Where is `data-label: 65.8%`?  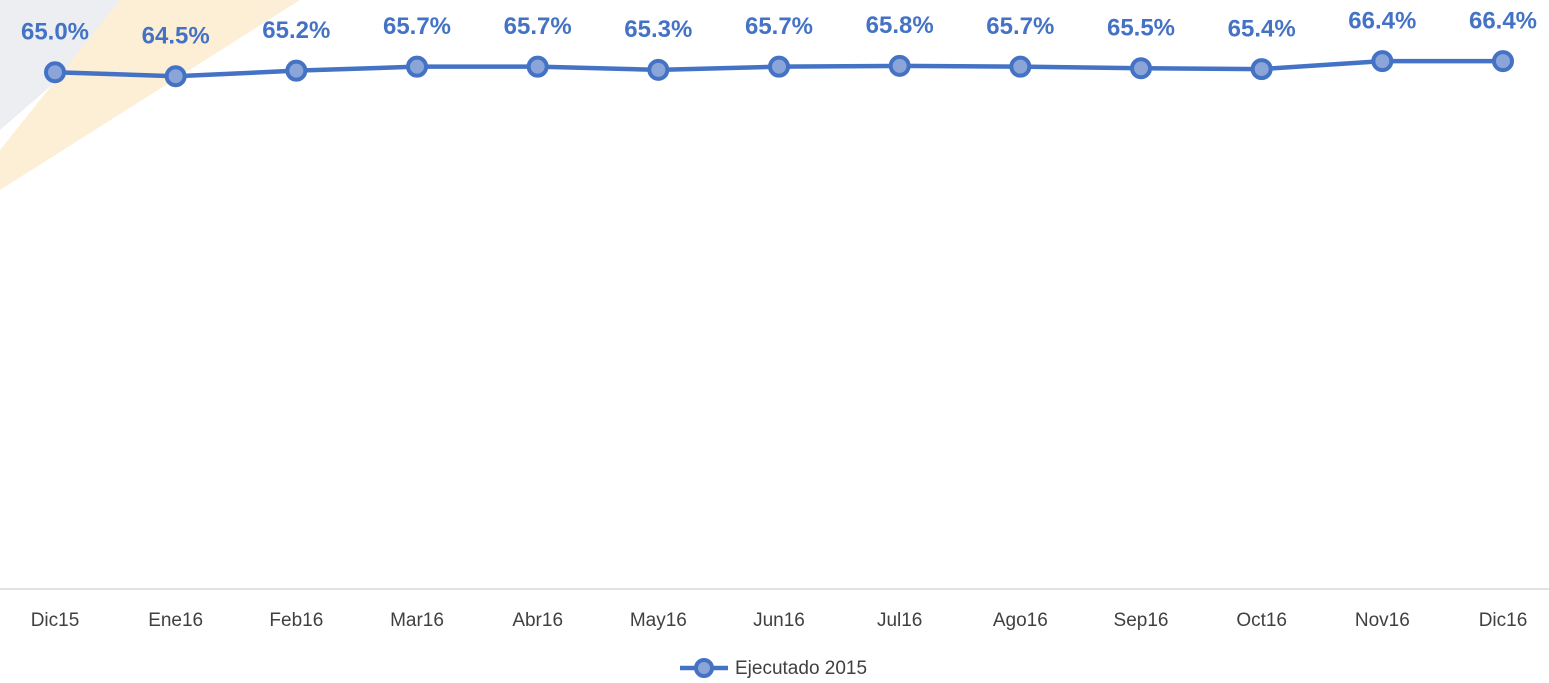
data-label: 65.8% is located at coordinates (900, 25).